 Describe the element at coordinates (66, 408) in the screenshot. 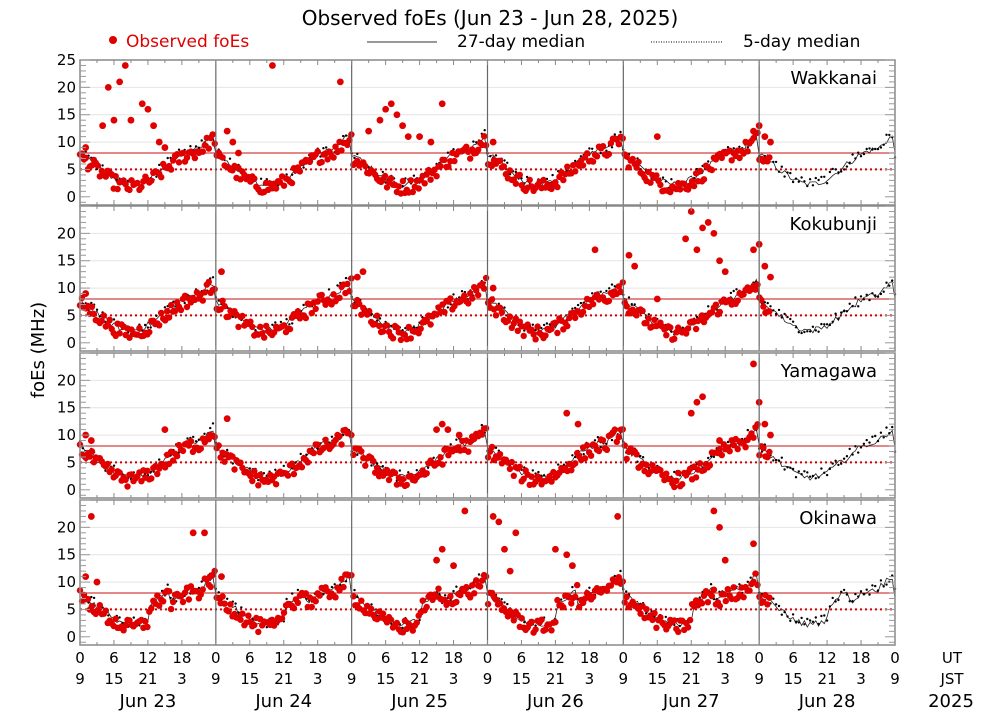

I see `y-tick-label: 15` at that location.